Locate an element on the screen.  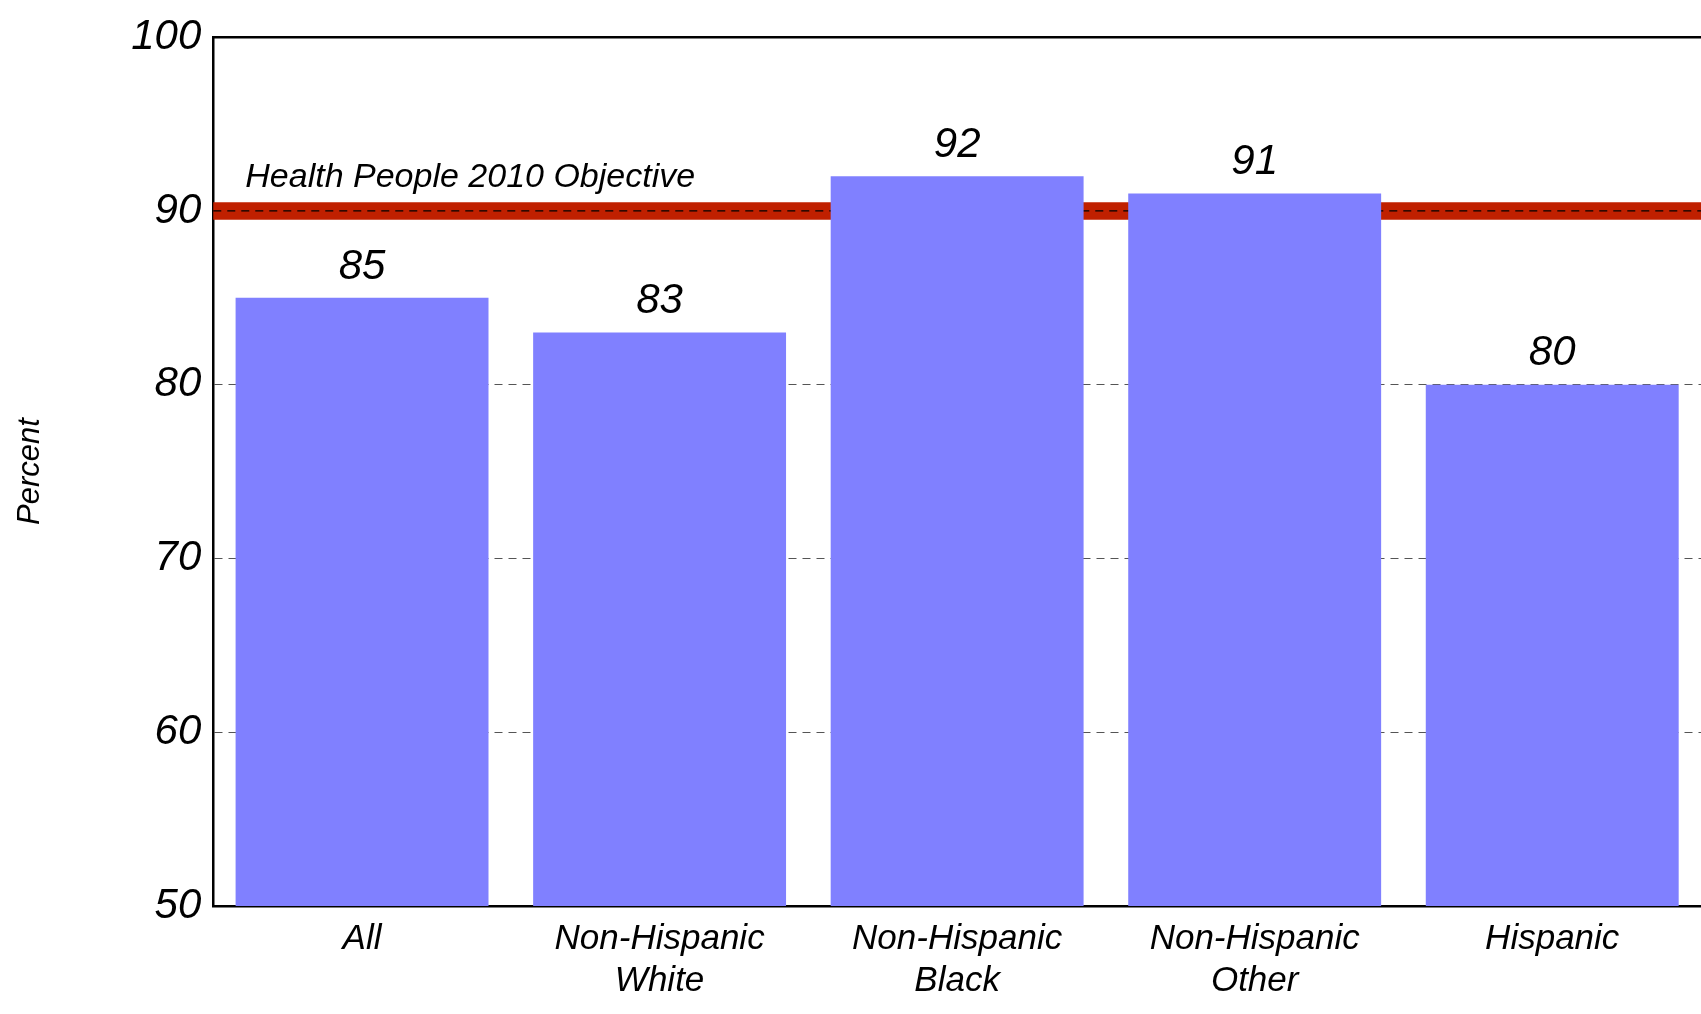
data-label: 85 is located at coordinates (362, 264).